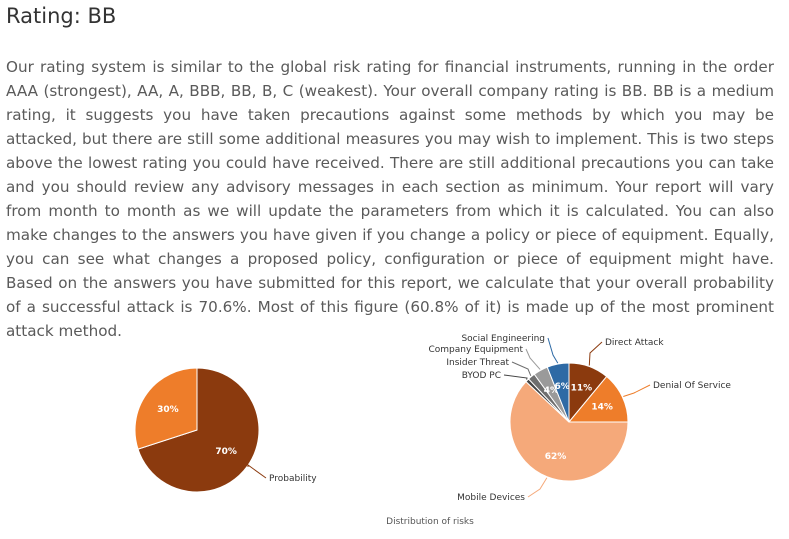 This screenshot has height=539, width=789. Describe the element at coordinates (582, 389) in the screenshot. I see `direct-attack-value-label: 11%` at that location.